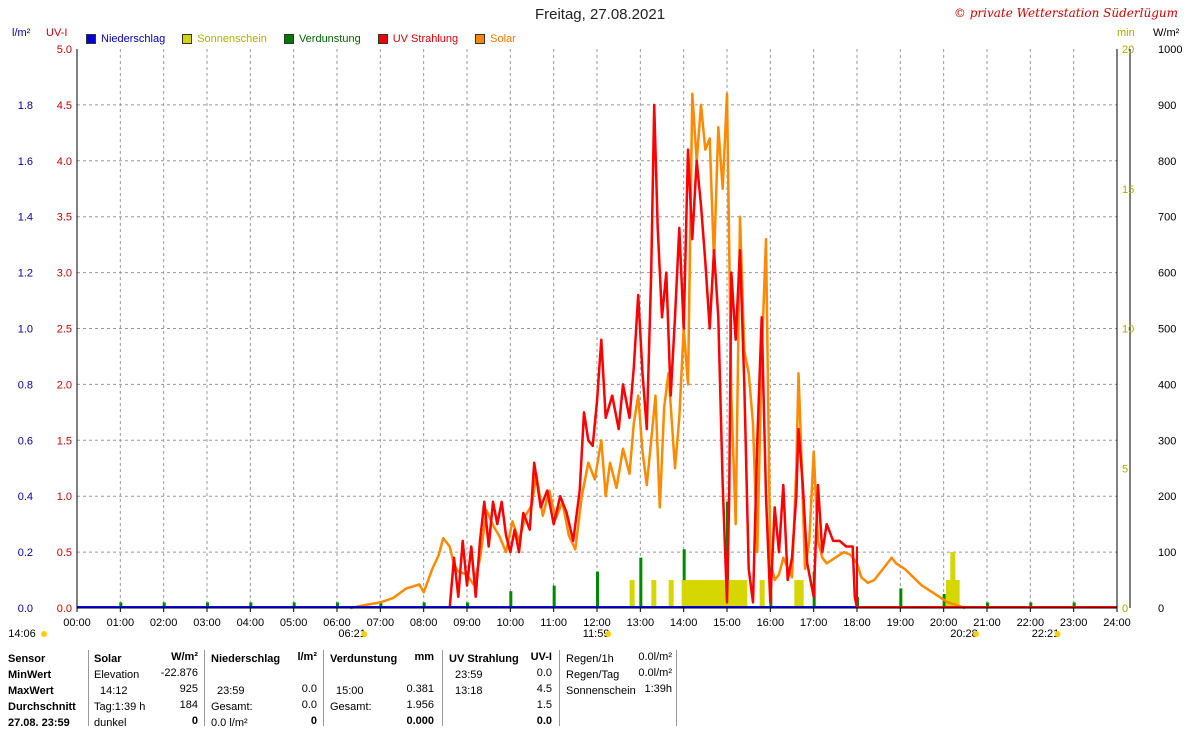  Describe the element at coordinates (307, 657) in the screenshot. I see `stats-precip-unit: l/m²` at that location.